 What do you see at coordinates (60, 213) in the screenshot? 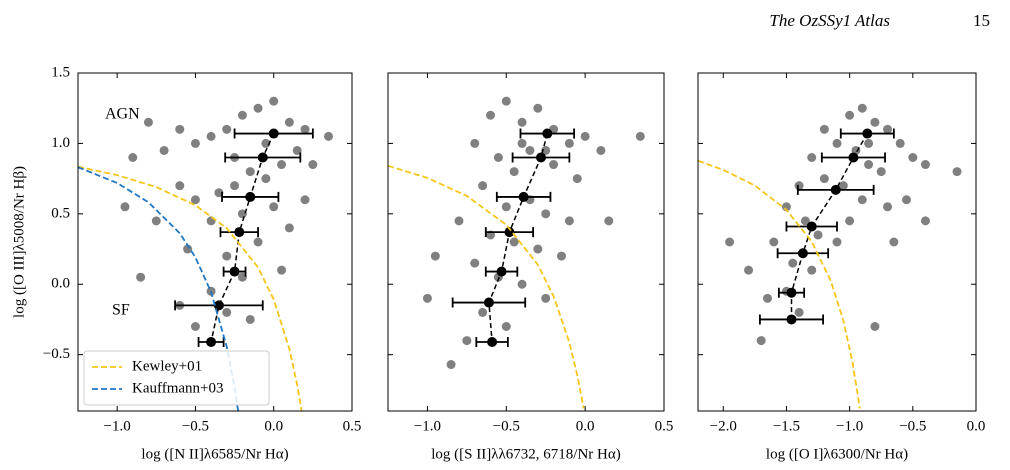
I see `y-tick-label: 0.5` at bounding box center [60, 213].